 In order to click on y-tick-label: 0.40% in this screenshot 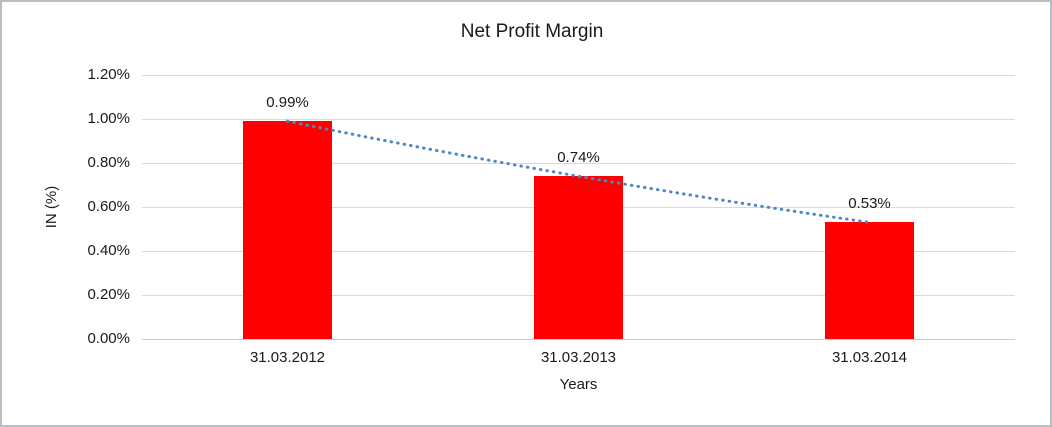, I will do `click(108, 250)`.